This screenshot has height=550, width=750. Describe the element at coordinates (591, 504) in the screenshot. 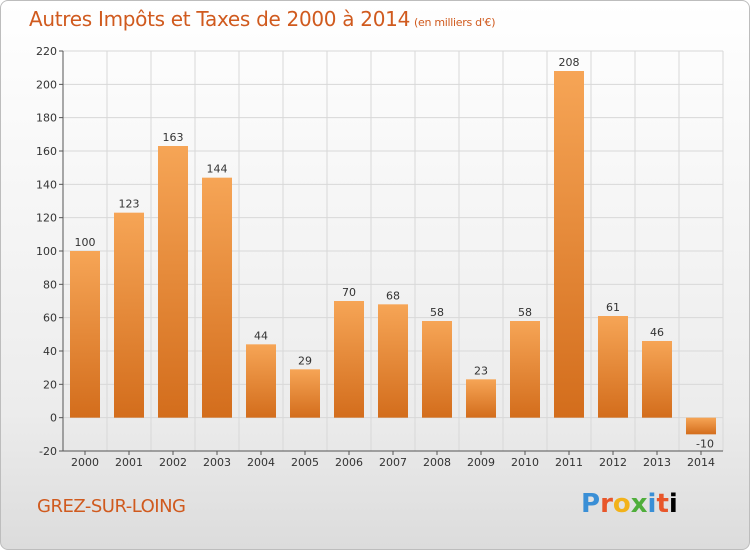

I see `logo-letter: P` at that location.